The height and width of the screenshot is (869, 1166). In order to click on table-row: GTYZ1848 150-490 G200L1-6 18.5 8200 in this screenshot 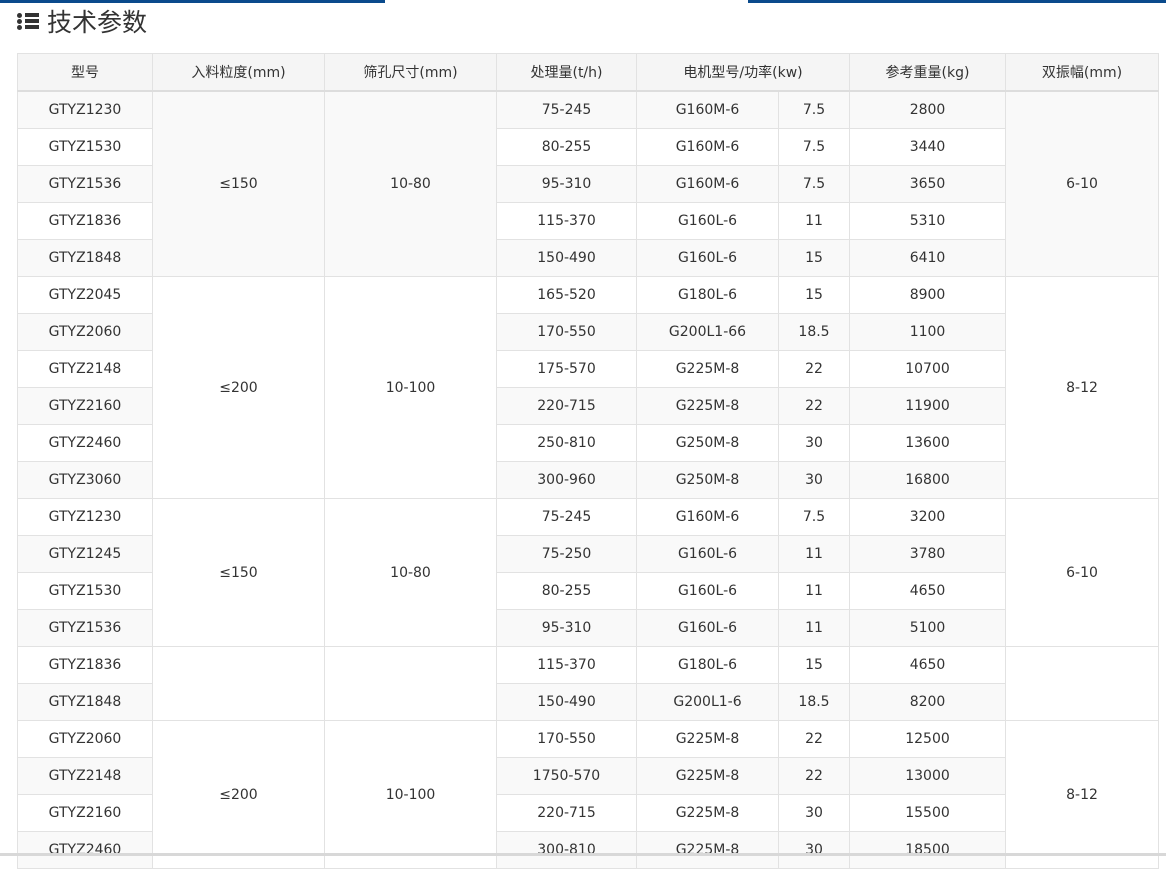, I will do `click(588, 702)`.